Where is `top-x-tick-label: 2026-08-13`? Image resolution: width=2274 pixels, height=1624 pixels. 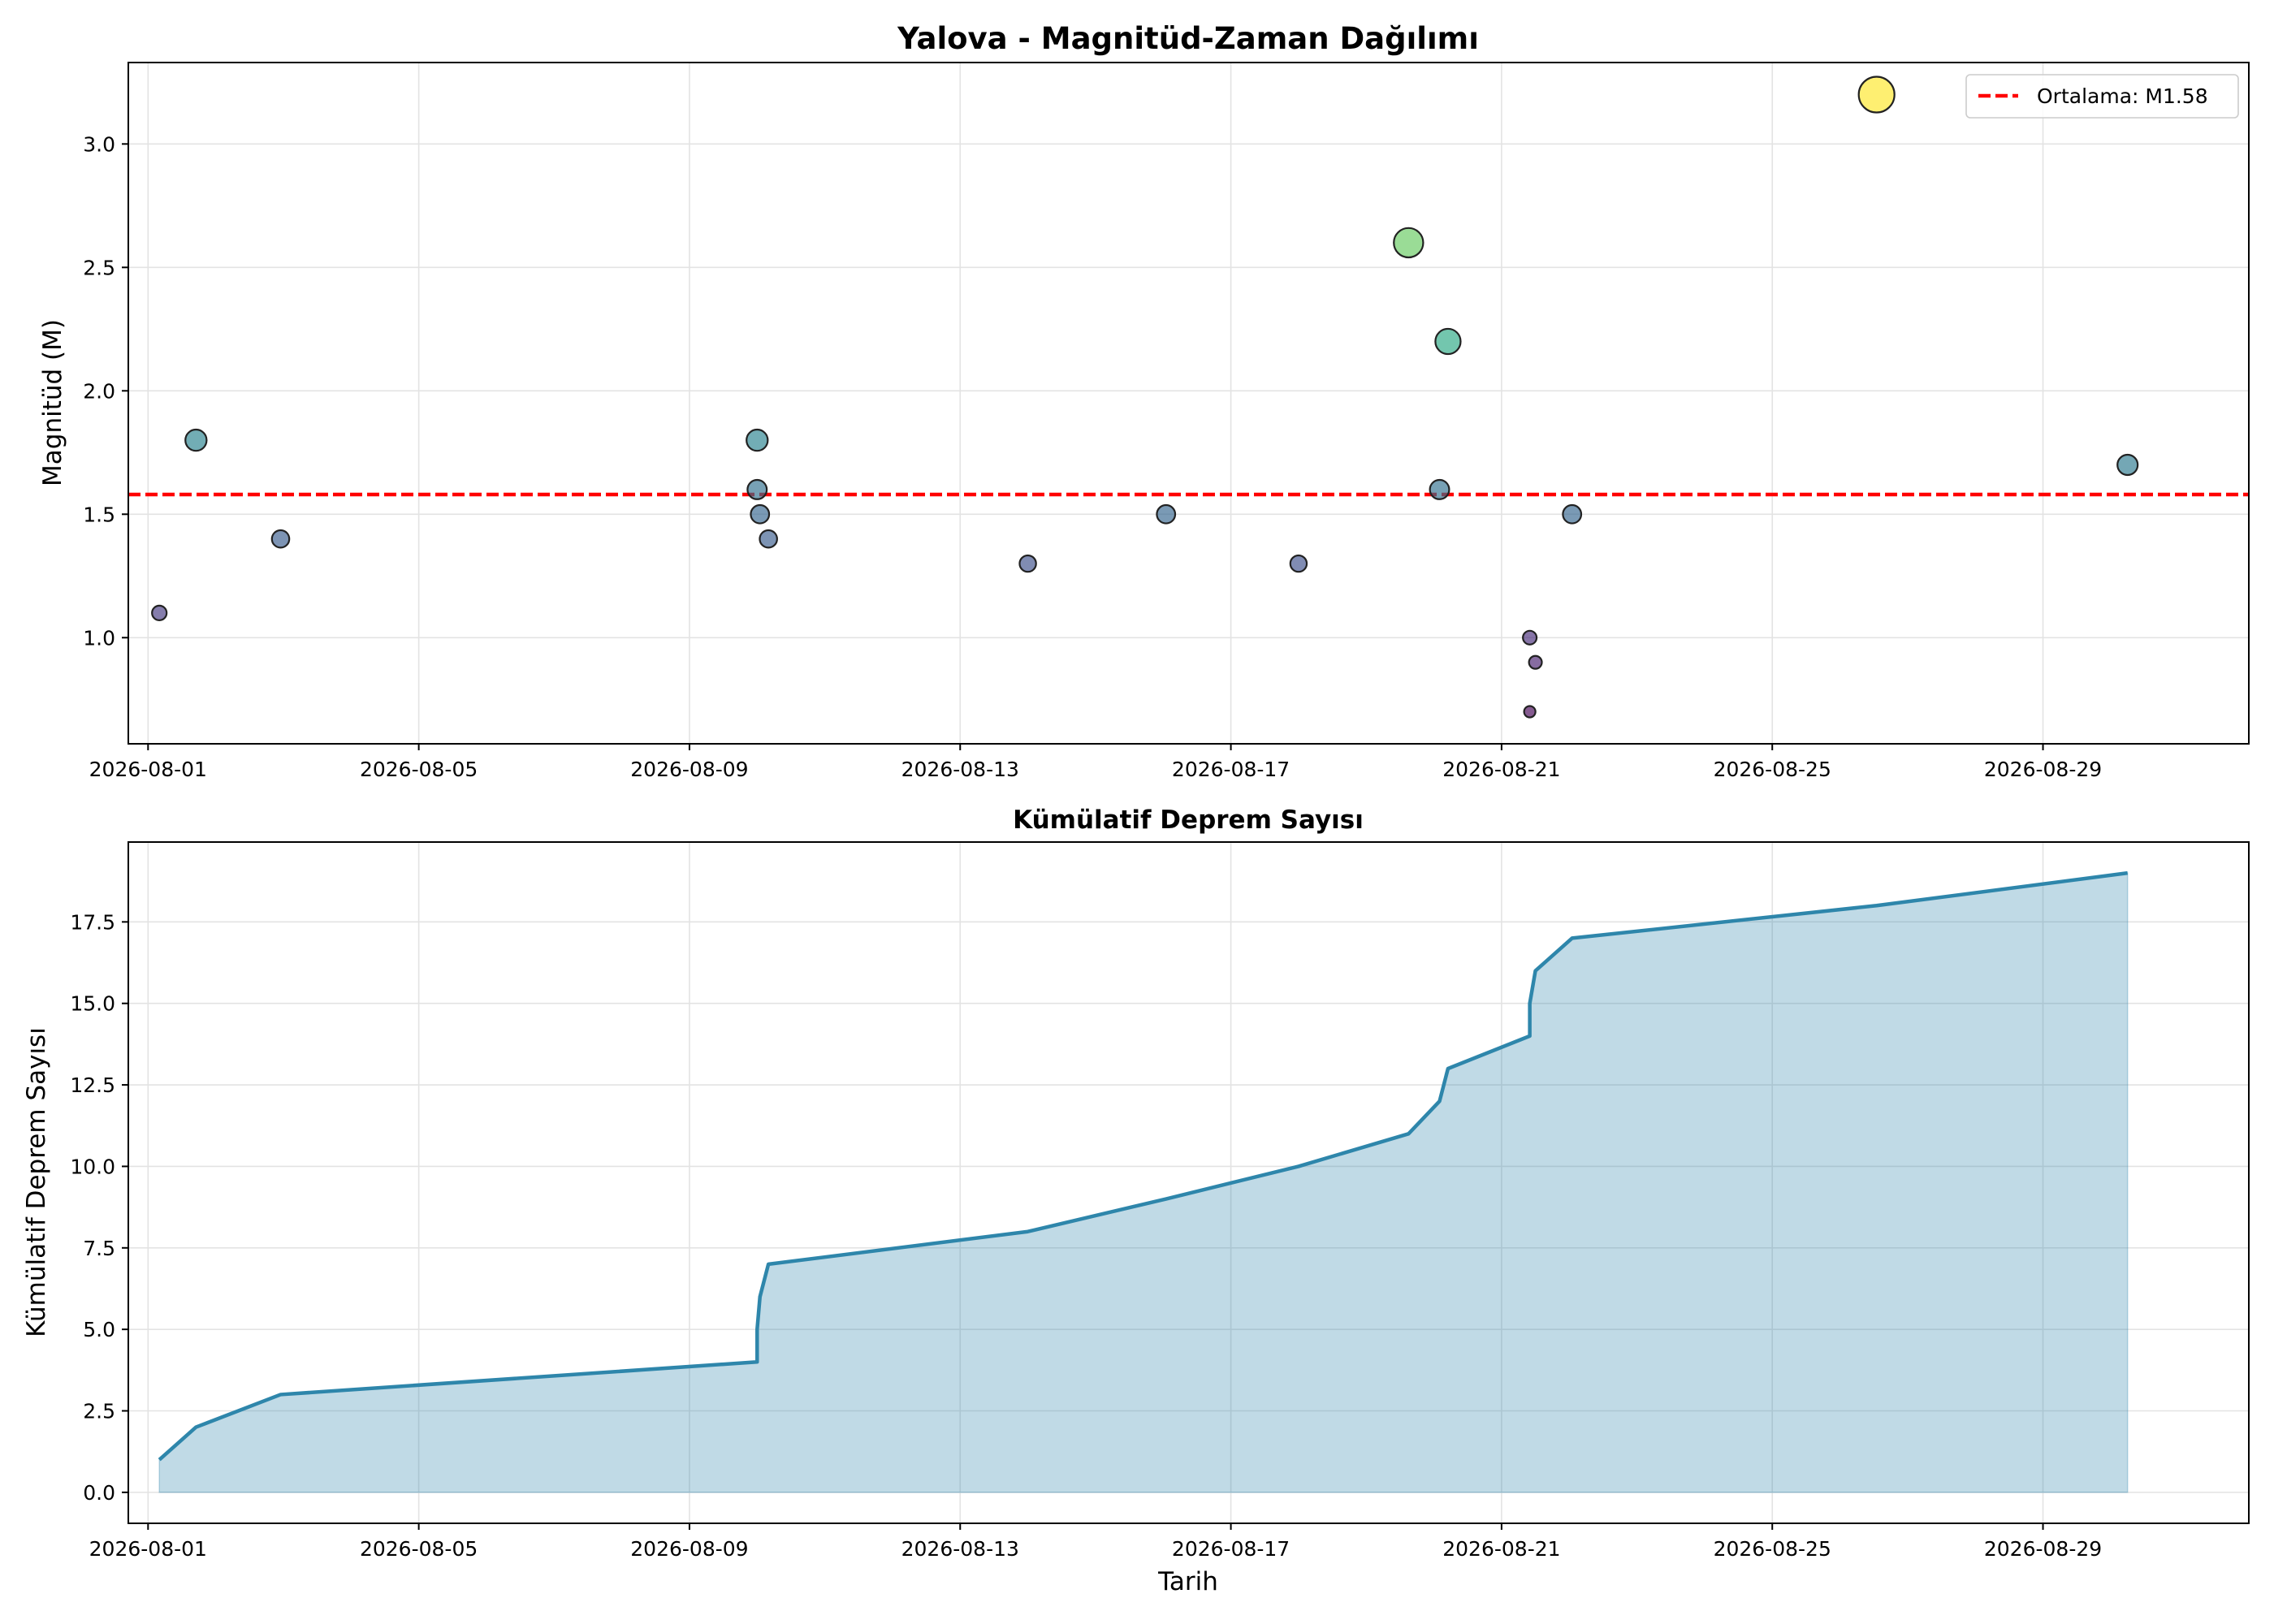 top-x-tick-label: 2026-08-13 is located at coordinates (960, 770).